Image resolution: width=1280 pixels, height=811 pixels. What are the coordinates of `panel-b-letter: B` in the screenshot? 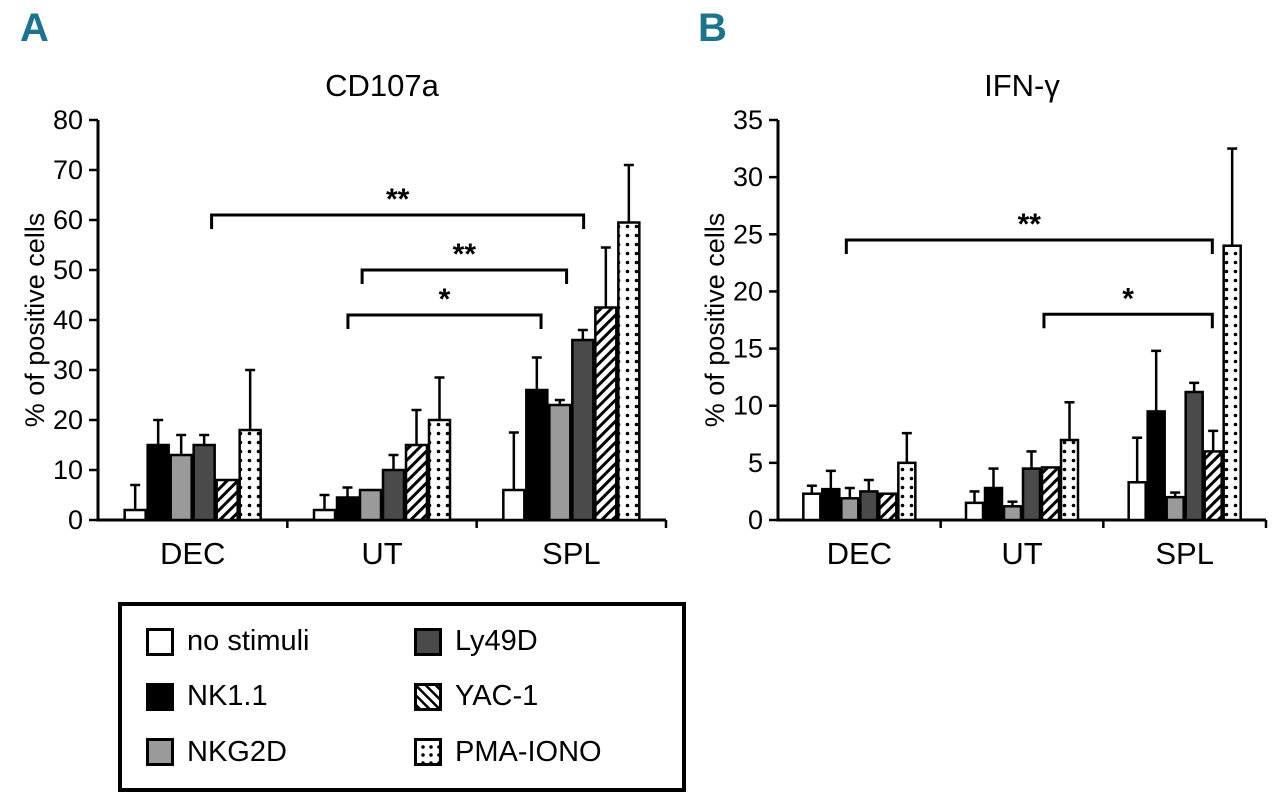 It's located at (712, 28).